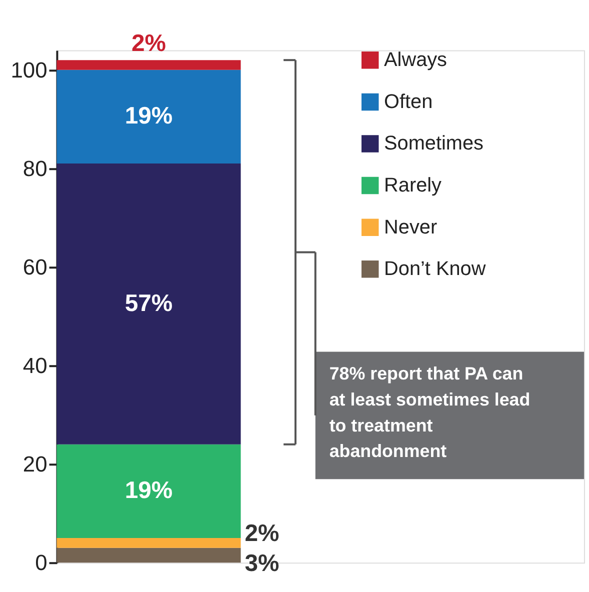 This screenshot has width=589, height=592. What do you see at coordinates (29, 69) in the screenshot?
I see `y-tick-label: 100` at bounding box center [29, 69].